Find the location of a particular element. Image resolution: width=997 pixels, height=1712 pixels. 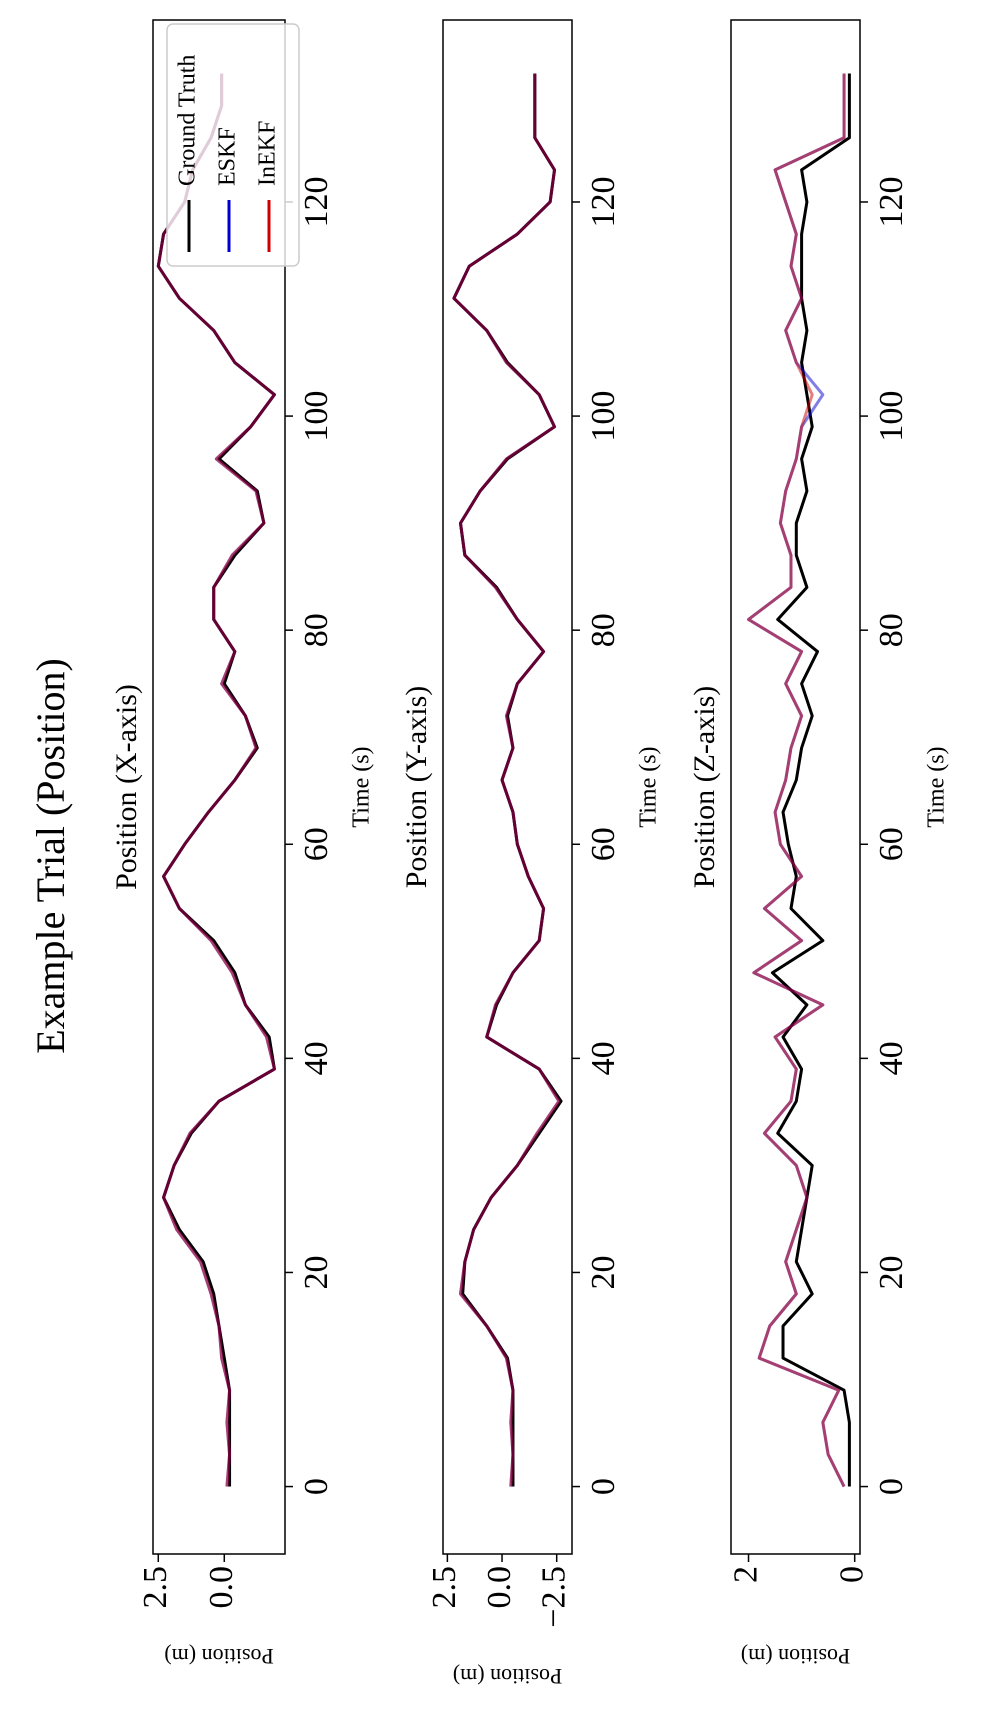

figure-title: Example Trial (Position) is located at coordinates (50, 856).